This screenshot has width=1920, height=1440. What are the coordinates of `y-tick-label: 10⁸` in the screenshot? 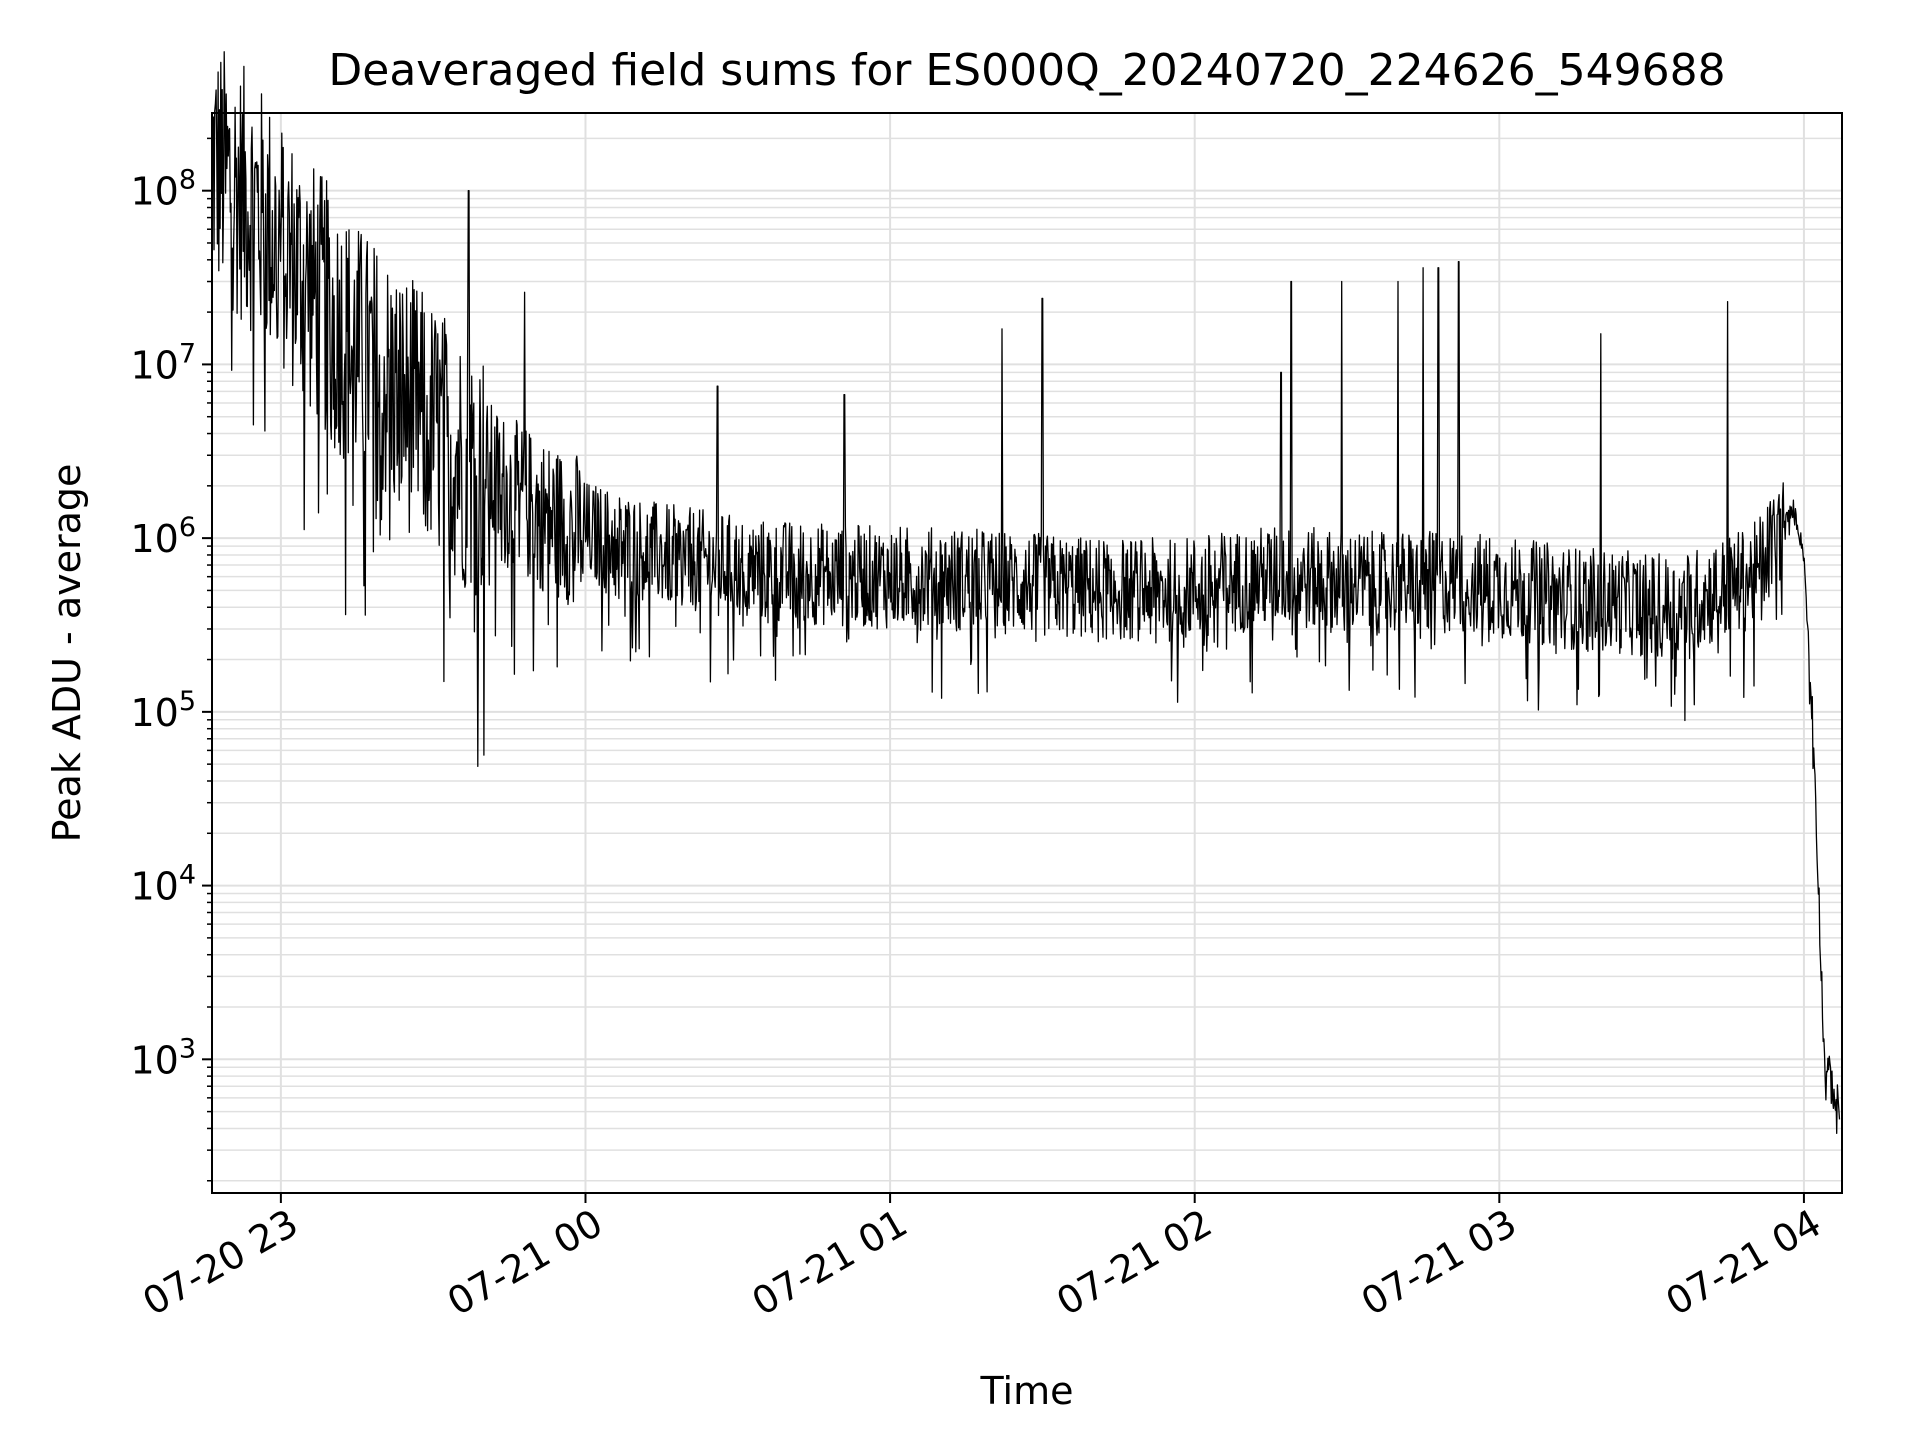 It's located at (163, 189).